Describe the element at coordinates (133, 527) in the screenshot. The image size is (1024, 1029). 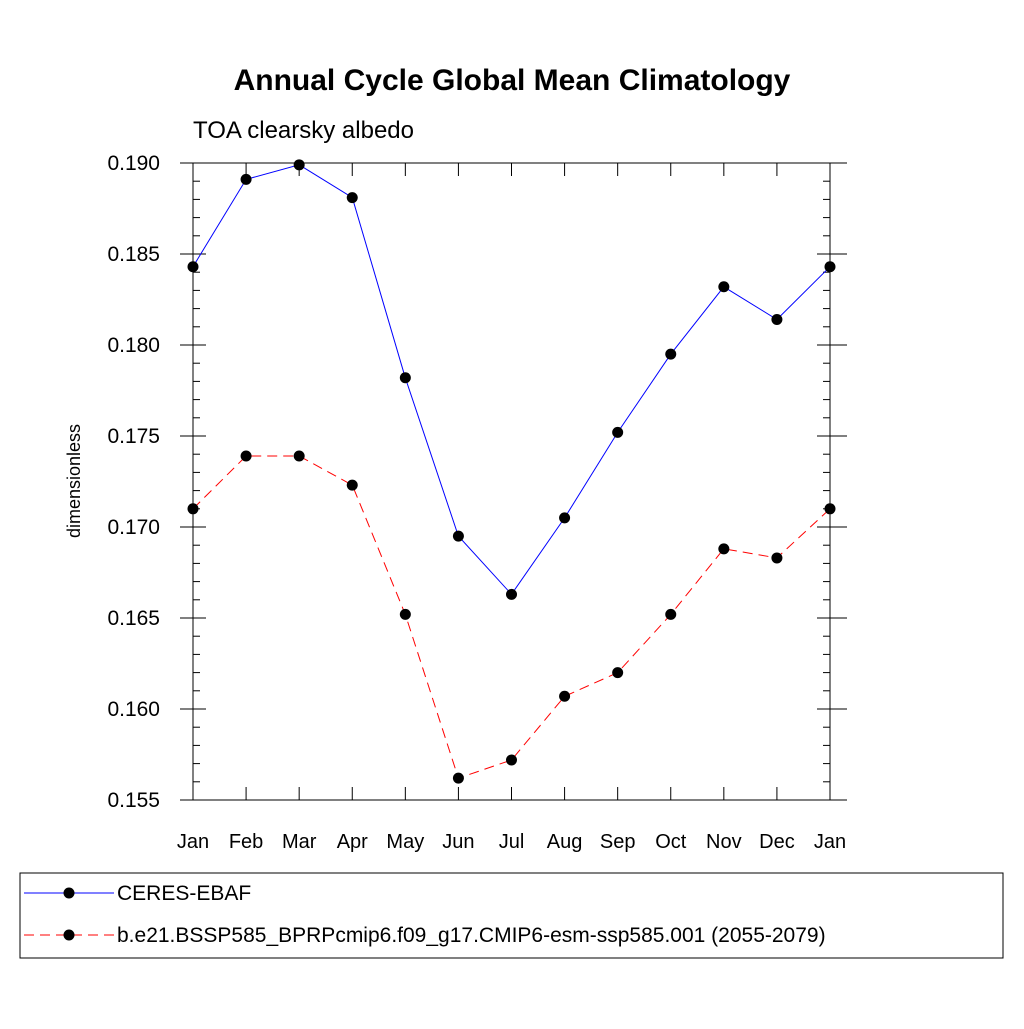
I see `y-tick-label: 0.170` at that location.